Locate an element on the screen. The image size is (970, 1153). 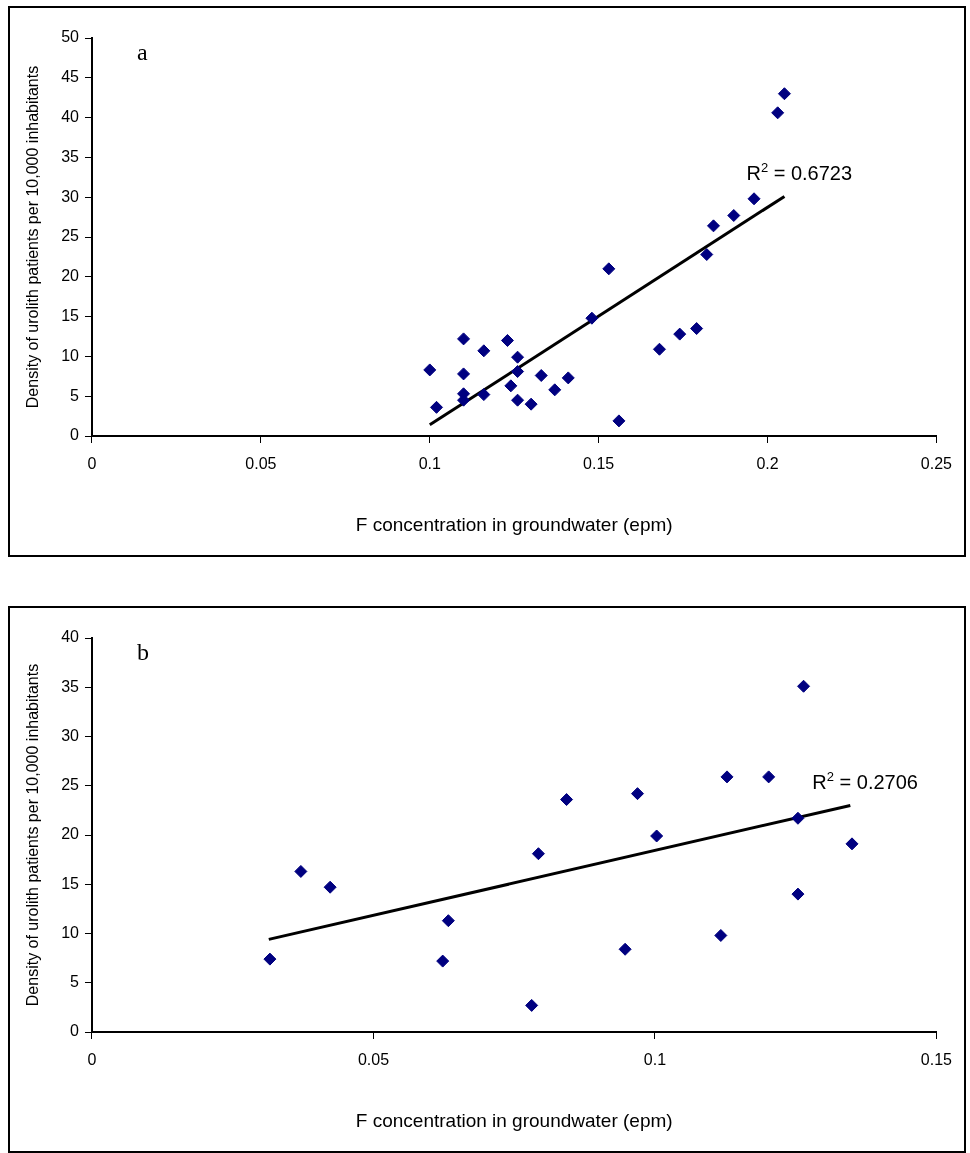
y-tick-label: 50 is located at coordinates (70, 37).